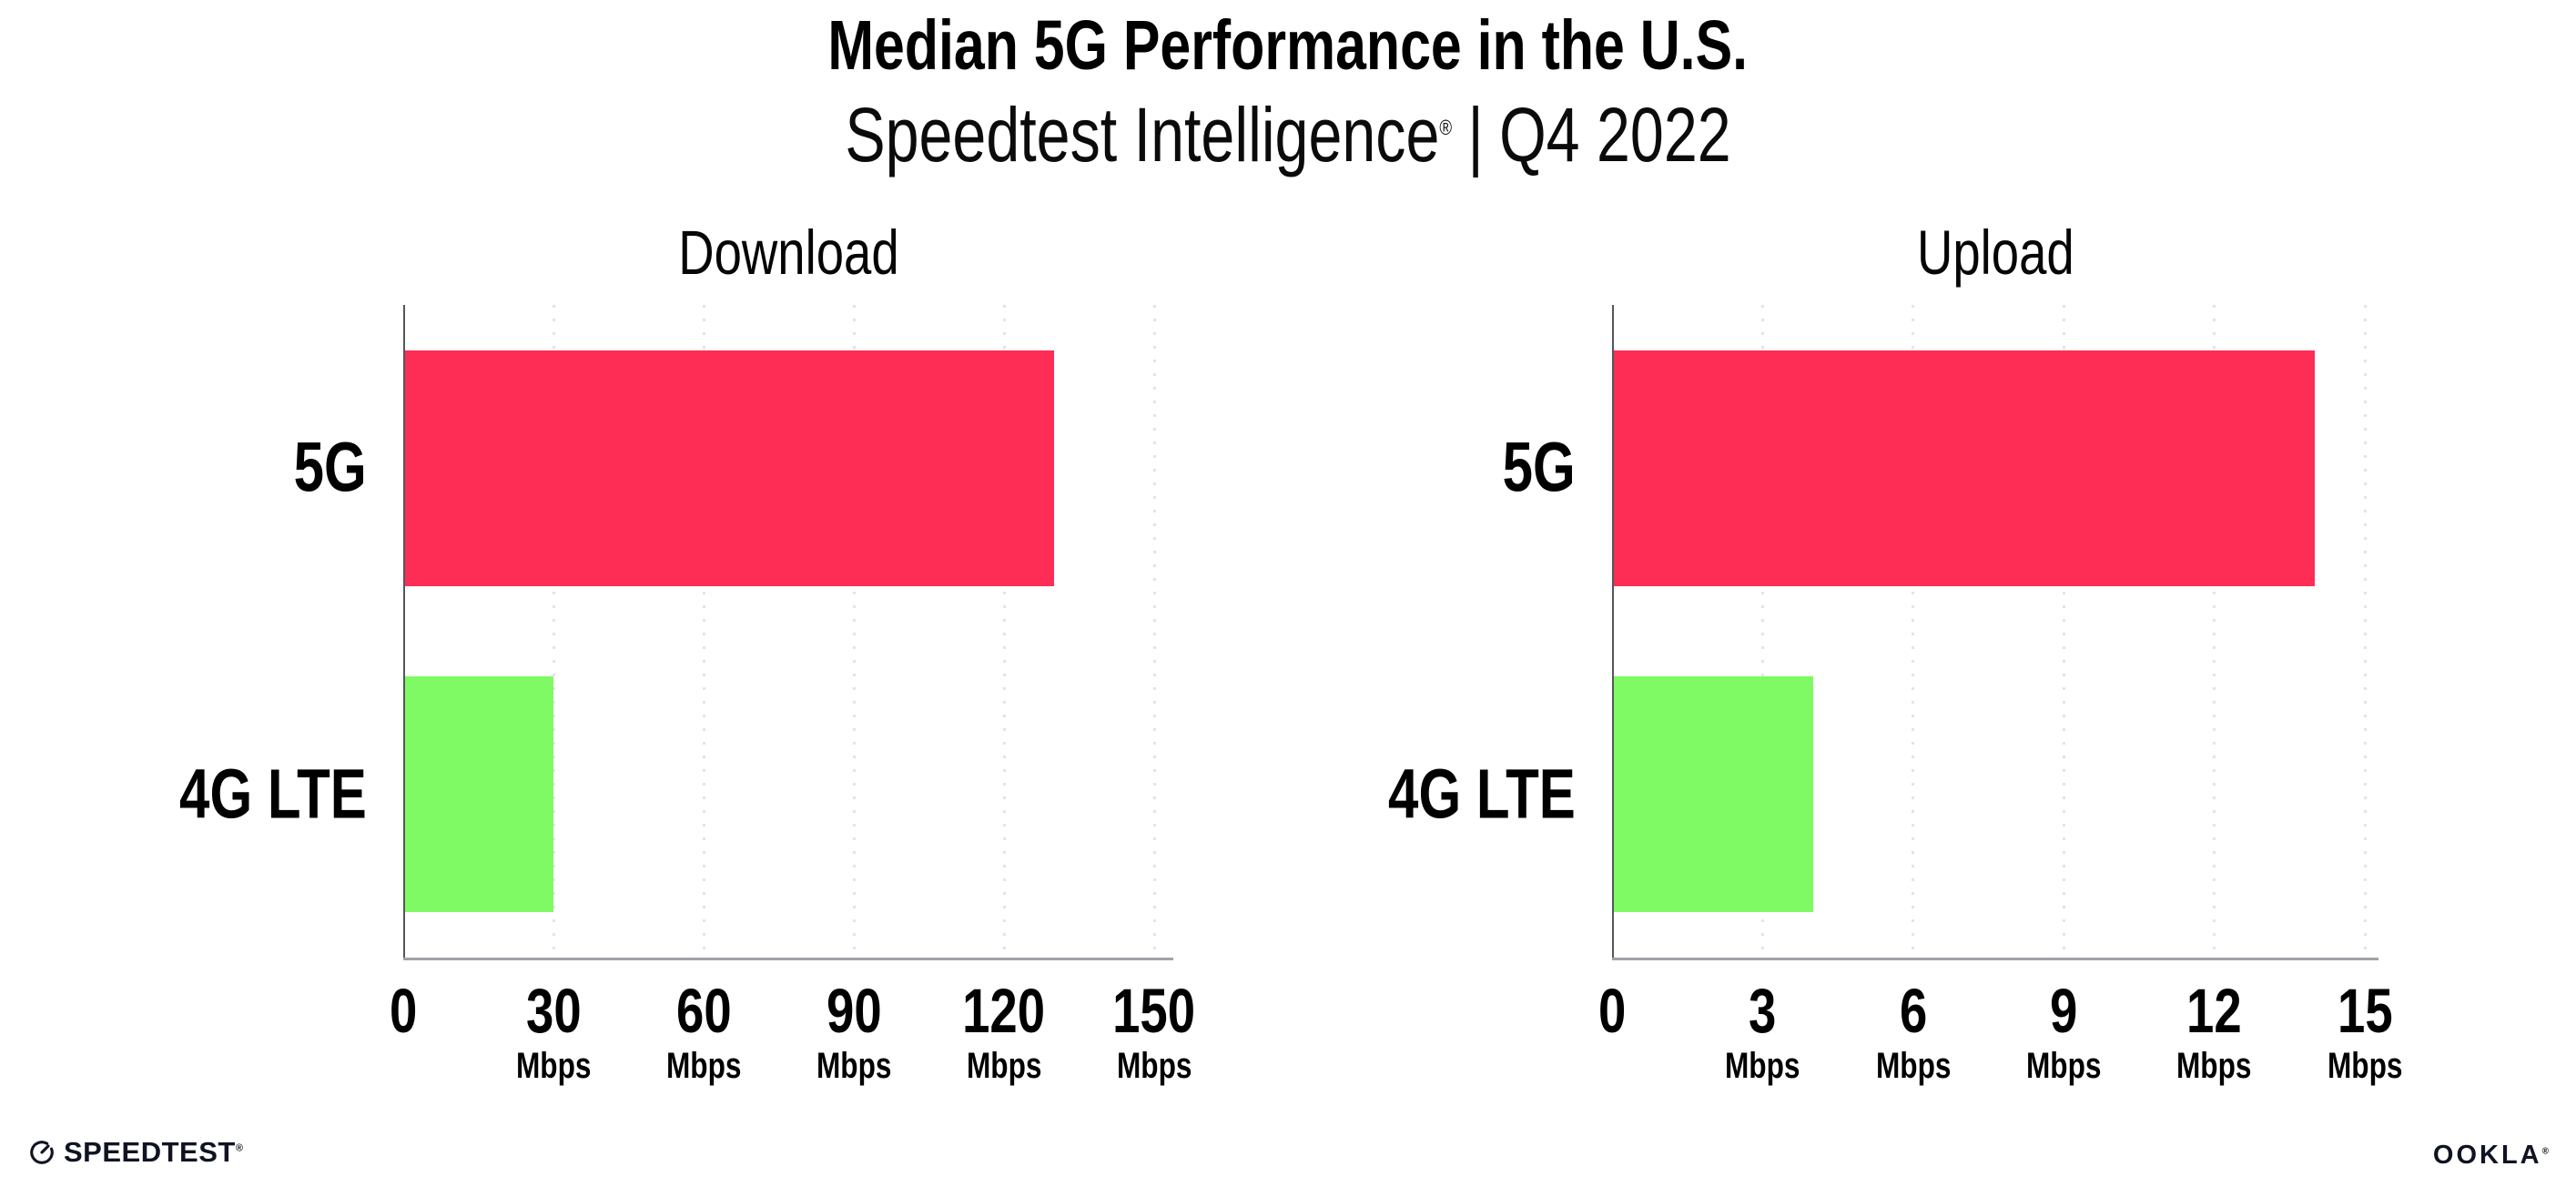 Image resolution: width=2576 pixels, height=1197 pixels. I want to click on x-tick-value: 30, so click(553, 1011).